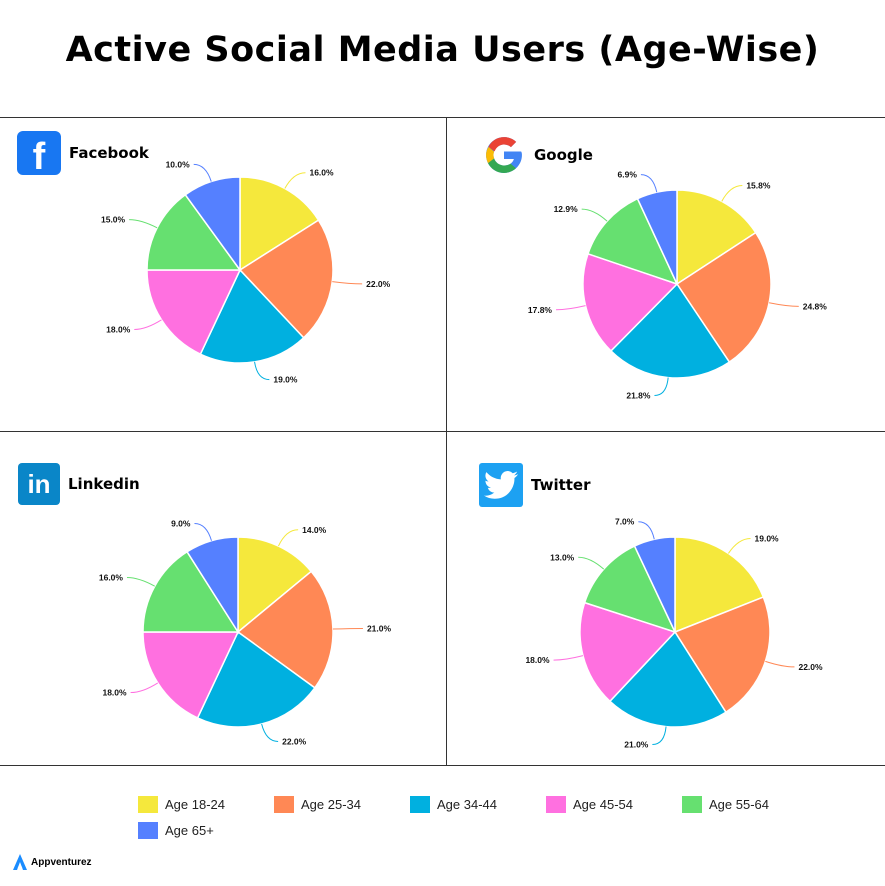 The height and width of the screenshot is (886, 885). What do you see at coordinates (104, 484) in the screenshot?
I see `chart-title: Linkedin` at bounding box center [104, 484].